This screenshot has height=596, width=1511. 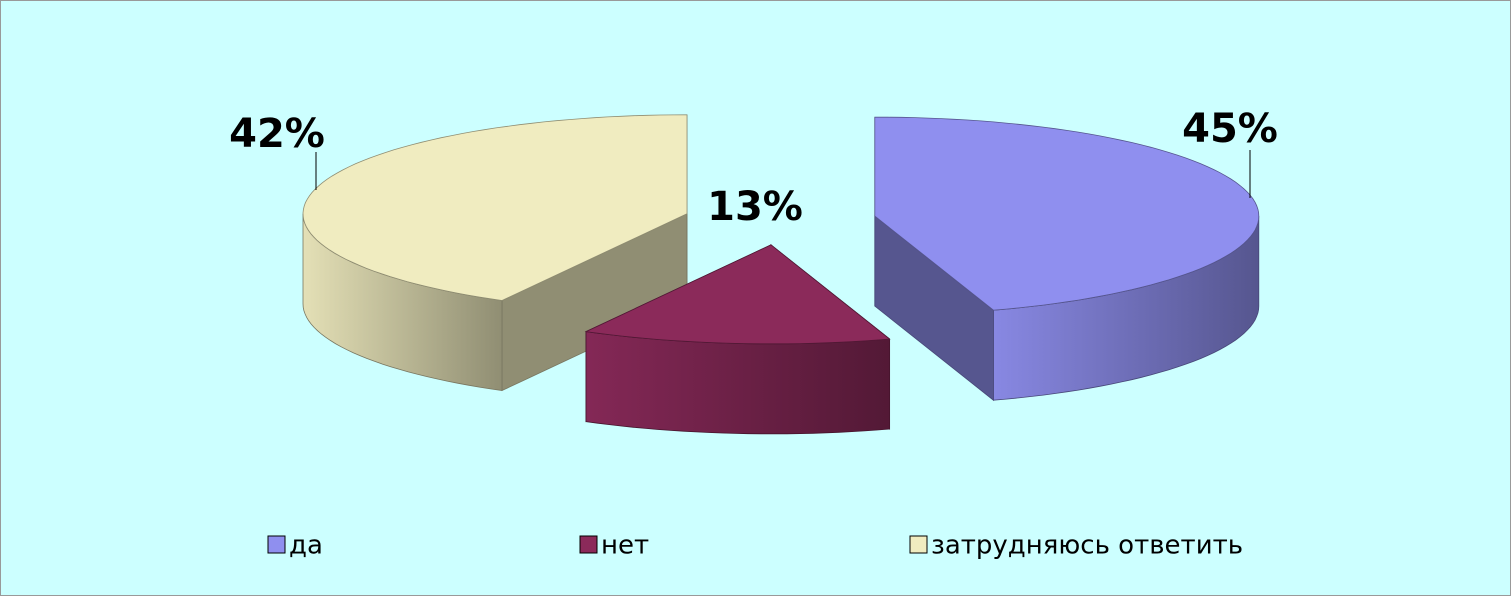 What do you see at coordinates (625, 546) in the screenshot?
I see `legend-label: нет` at bounding box center [625, 546].